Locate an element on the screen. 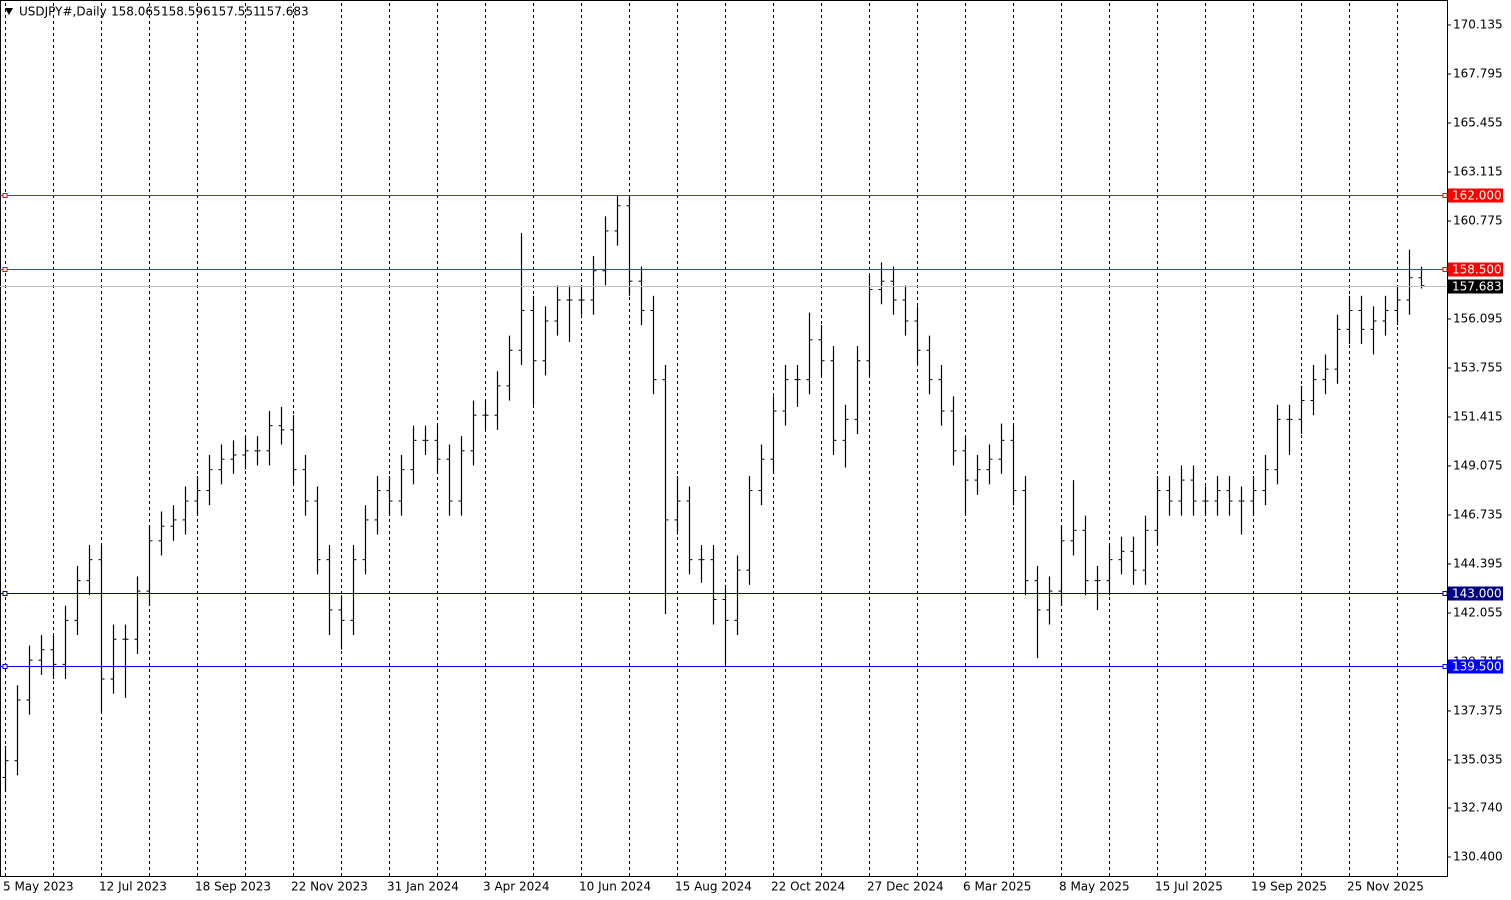 The height and width of the screenshot is (900, 1511). x-tick-label: 12 Jul 2023 is located at coordinates (133, 887).